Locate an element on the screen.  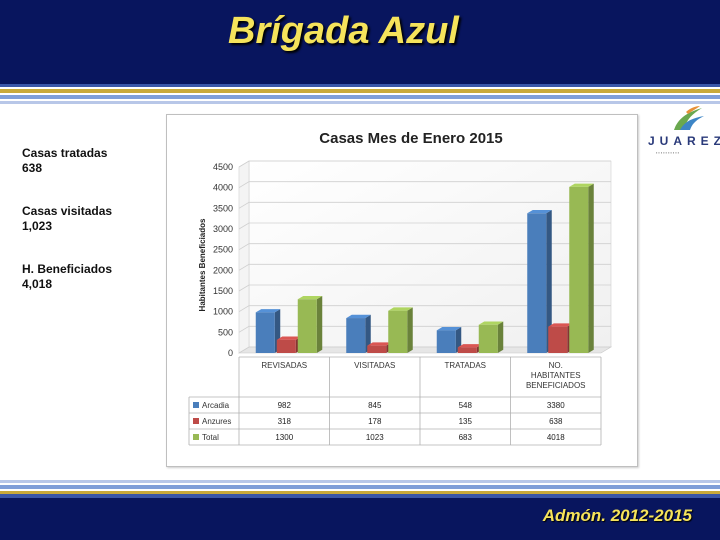
legend-label: Arcadia is located at coordinates (216, 405).